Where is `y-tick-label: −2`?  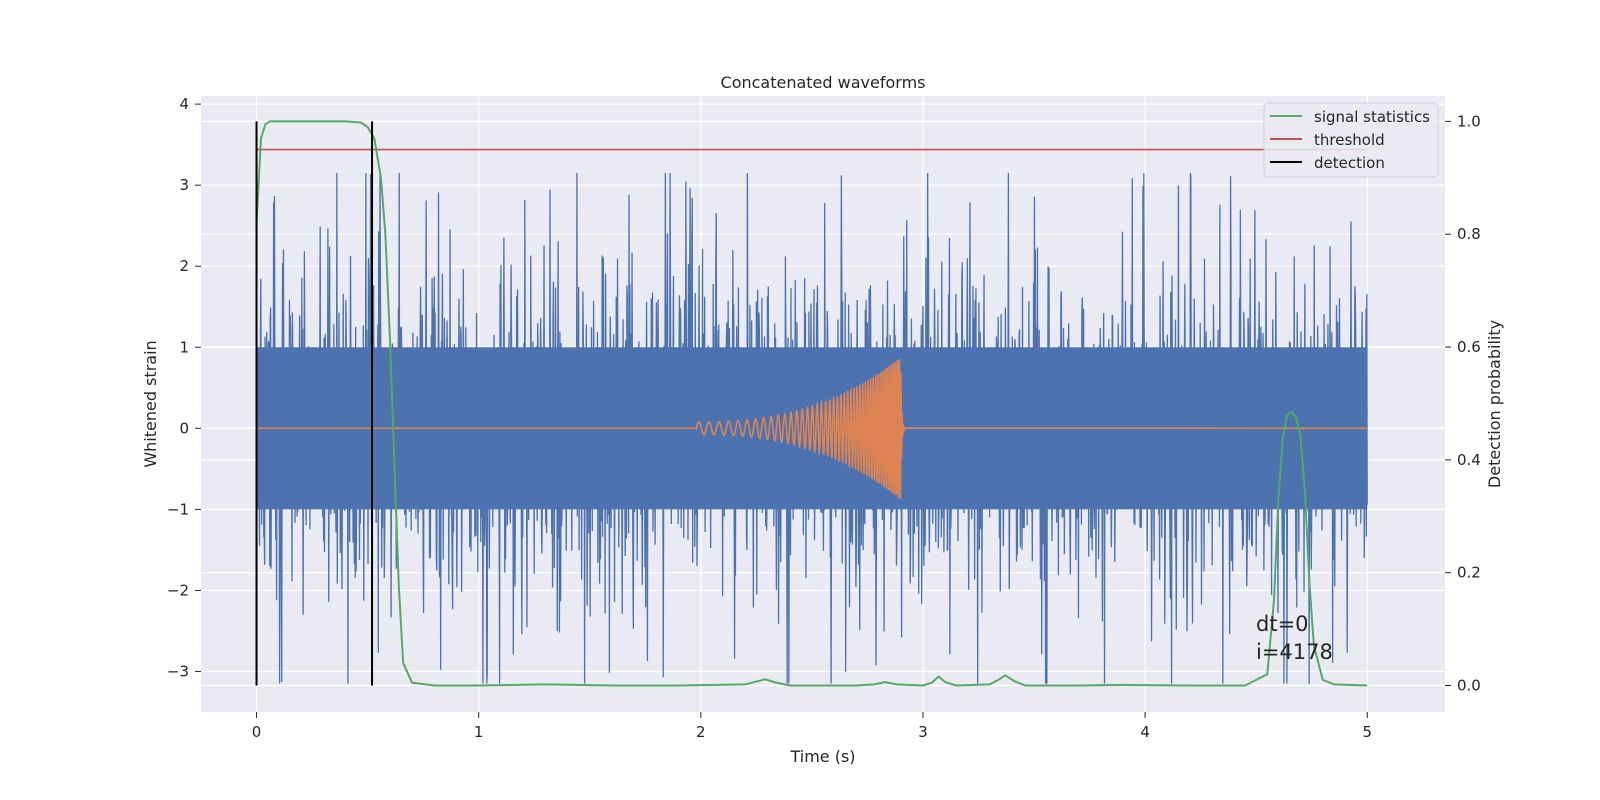
y-tick-label: −2 is located at coordinates (178, 590).